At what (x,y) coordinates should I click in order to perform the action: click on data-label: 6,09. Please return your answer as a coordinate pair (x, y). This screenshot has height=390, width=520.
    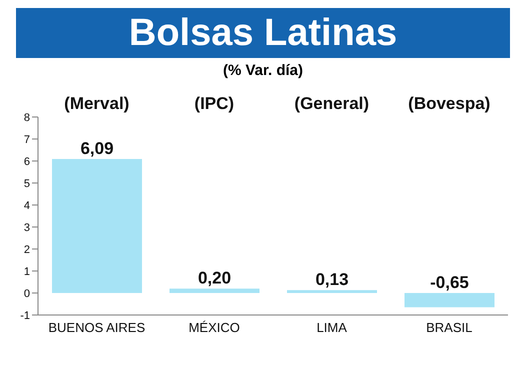
    Looking at the image, I should click on (97, 148).